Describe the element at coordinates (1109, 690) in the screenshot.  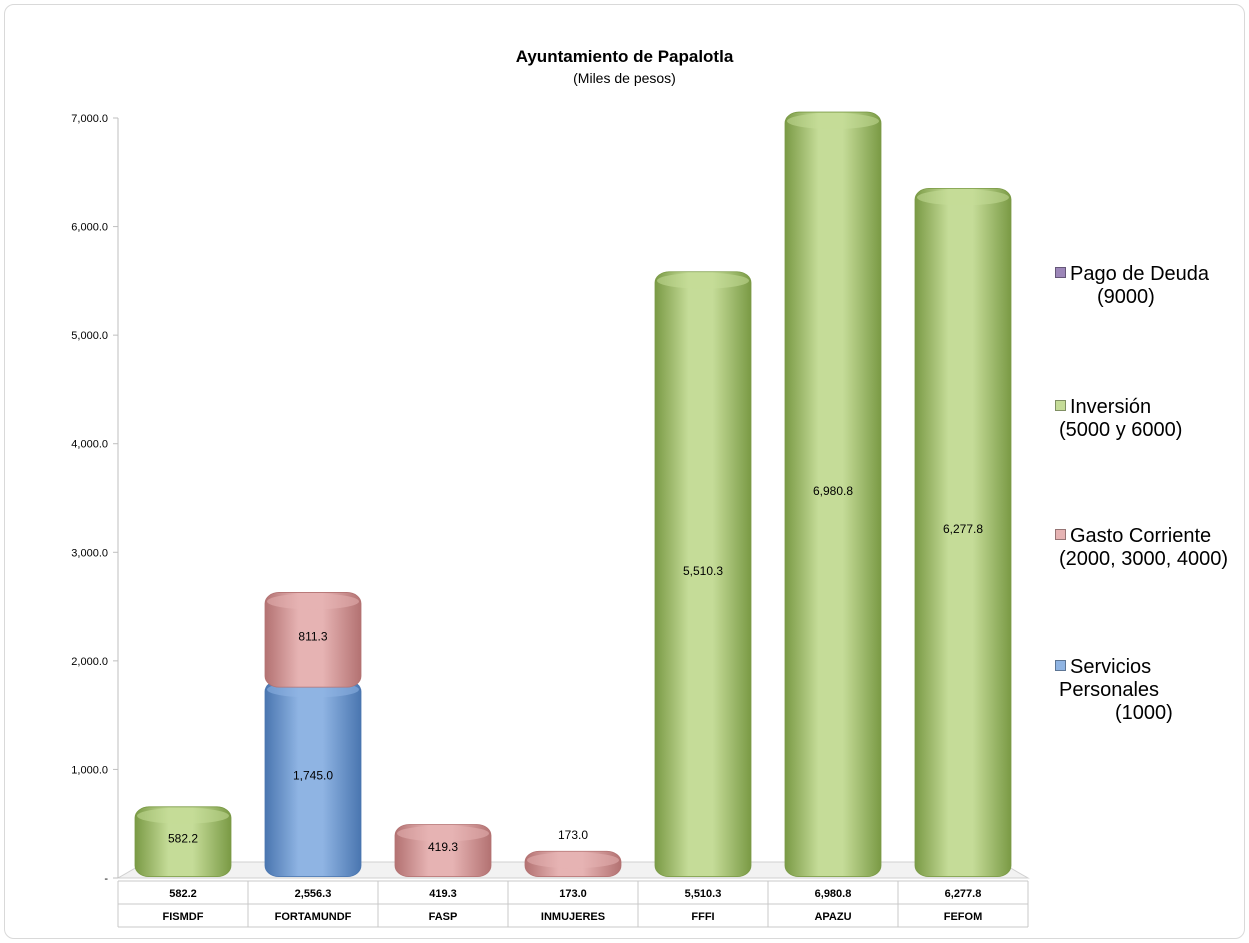
I see `legend-label: Personales` at that location.